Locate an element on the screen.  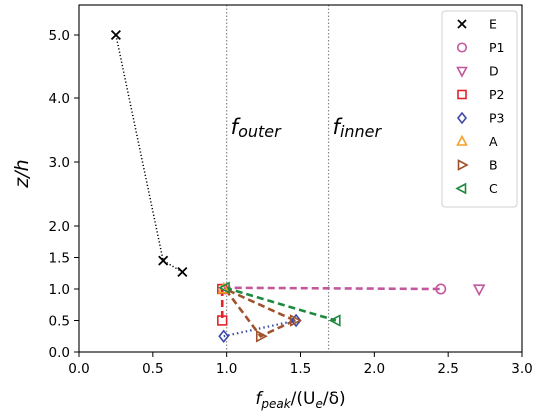
series-e-points is located at coordinates (149, 153).